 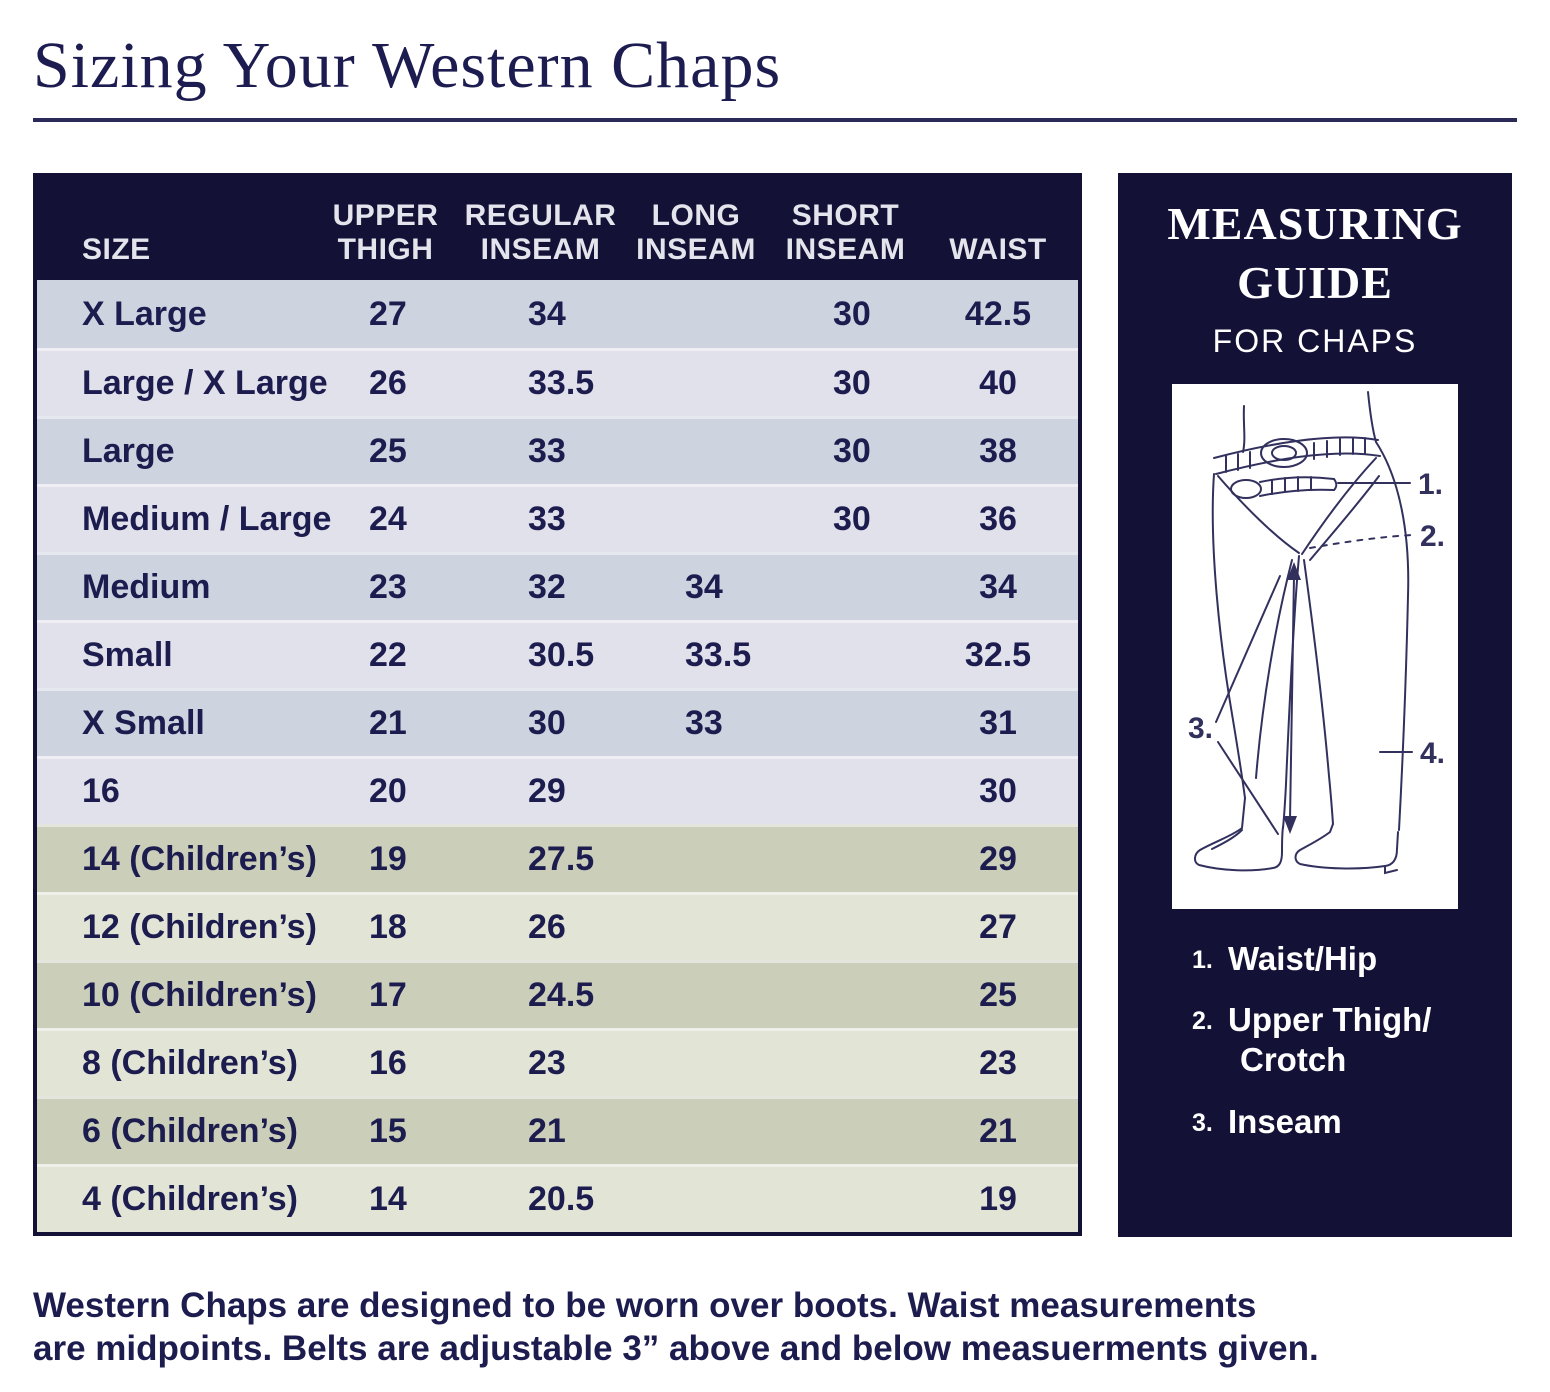 I want to click on table-row: Small 22 30.5 33.5 32.5, so click(x=557, y=654).